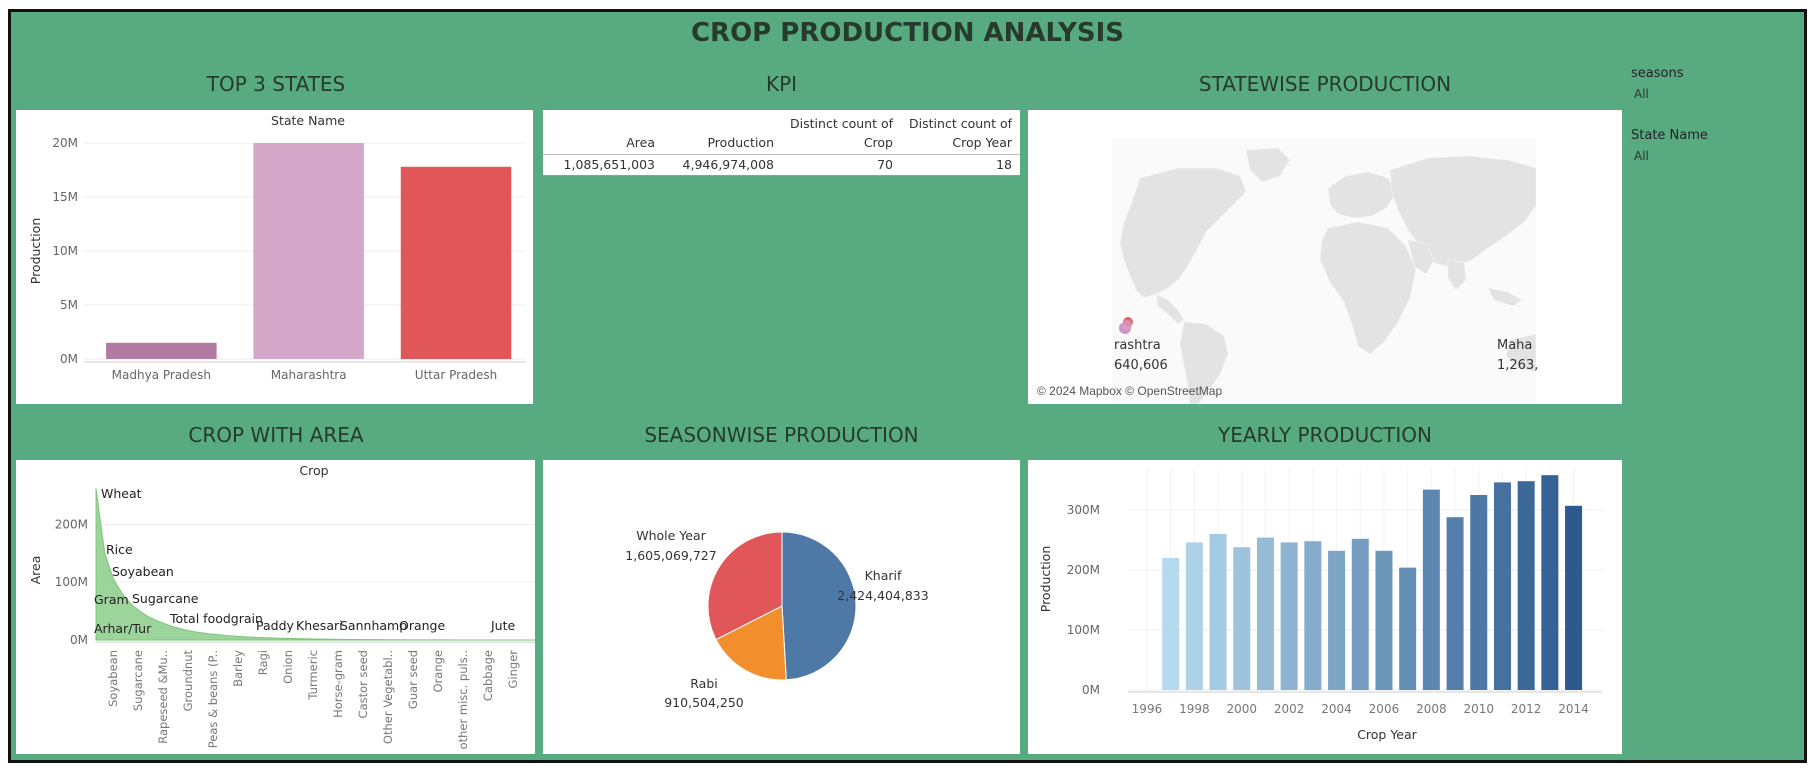 This screenshot has height=769, width=1814. What do you see at coordinates (1421, 257) in the screenshot?
I see `arabia-shape` at bounding box center [1421, 257].